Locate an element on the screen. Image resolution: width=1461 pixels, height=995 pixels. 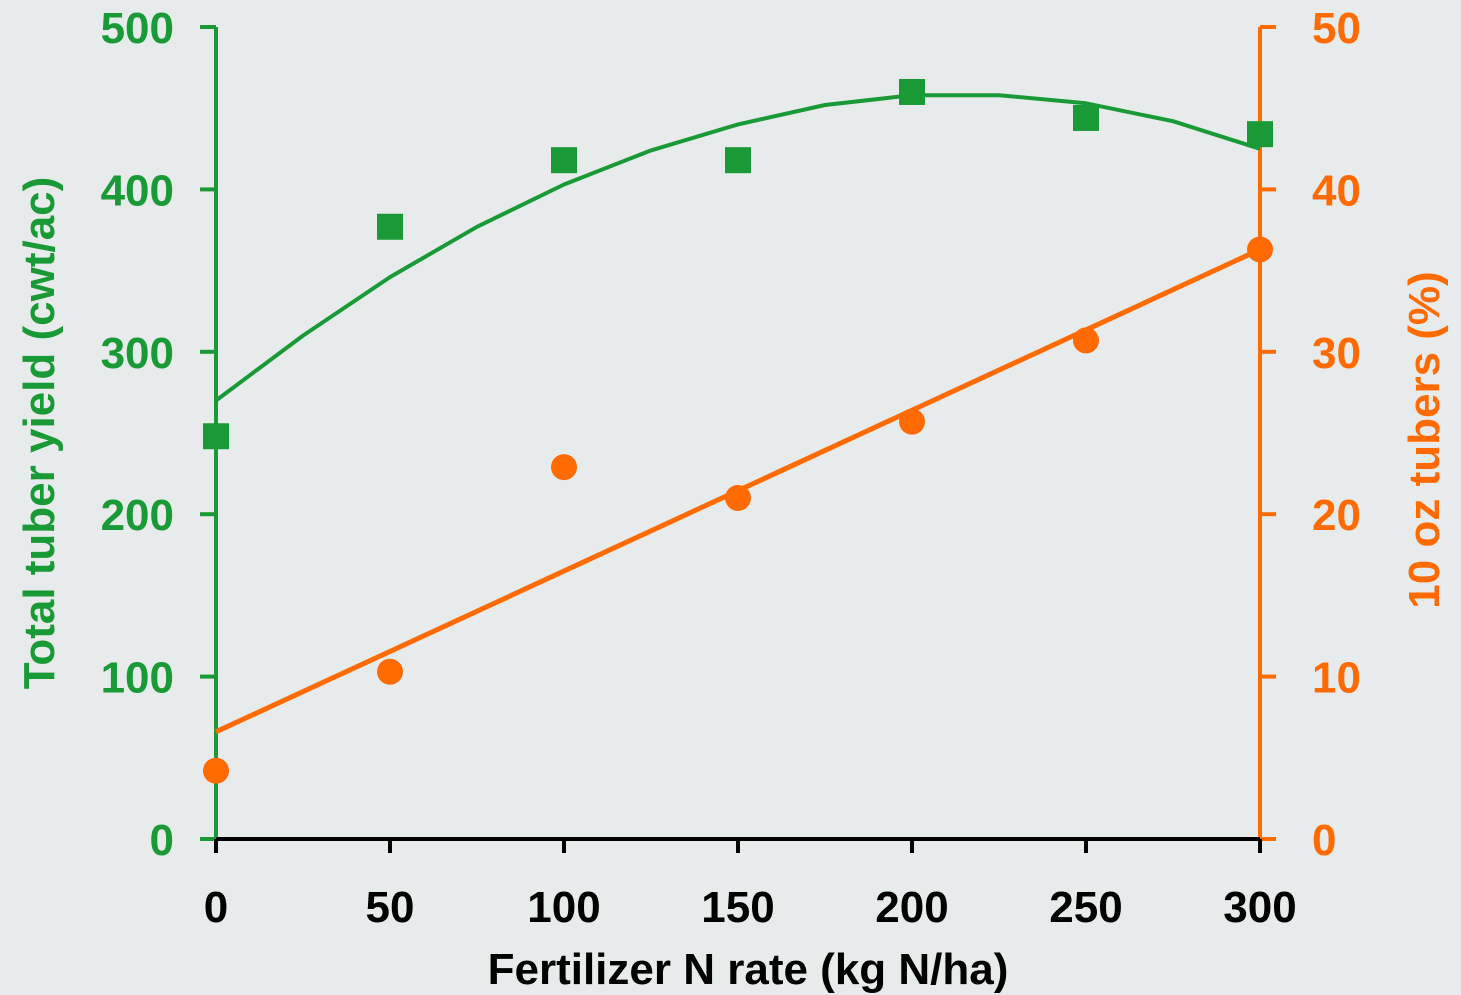
x-axis-tick-label: 300 is located at coordinates (1259, 907).